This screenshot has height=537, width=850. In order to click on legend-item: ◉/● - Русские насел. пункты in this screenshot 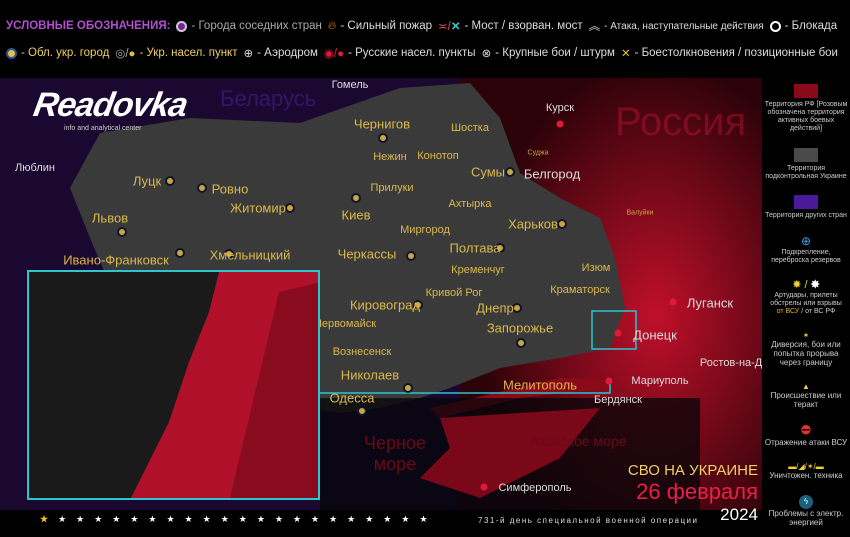, I will do `click(399, 53)`.